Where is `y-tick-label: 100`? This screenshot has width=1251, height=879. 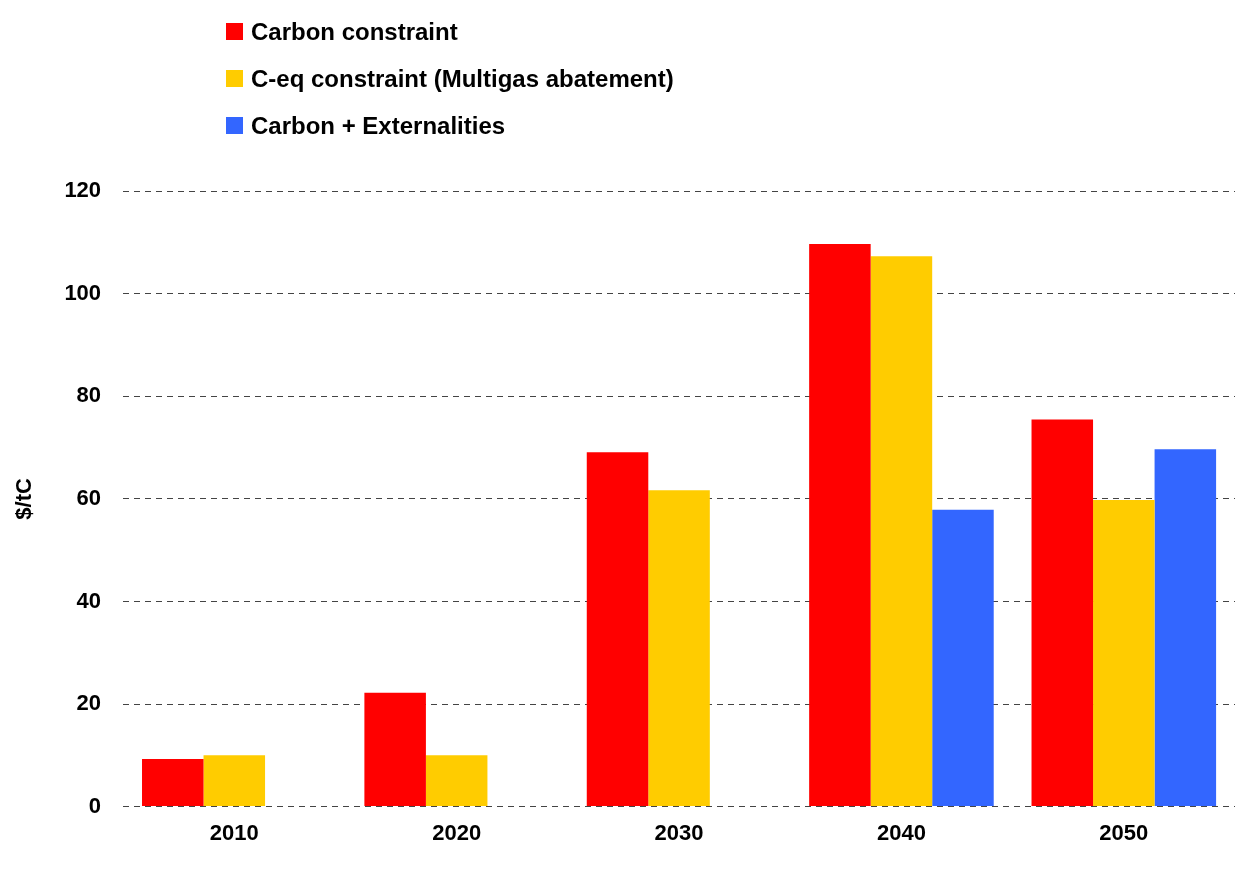
y-tick-label: 100 is located at coordinates (83, 292).